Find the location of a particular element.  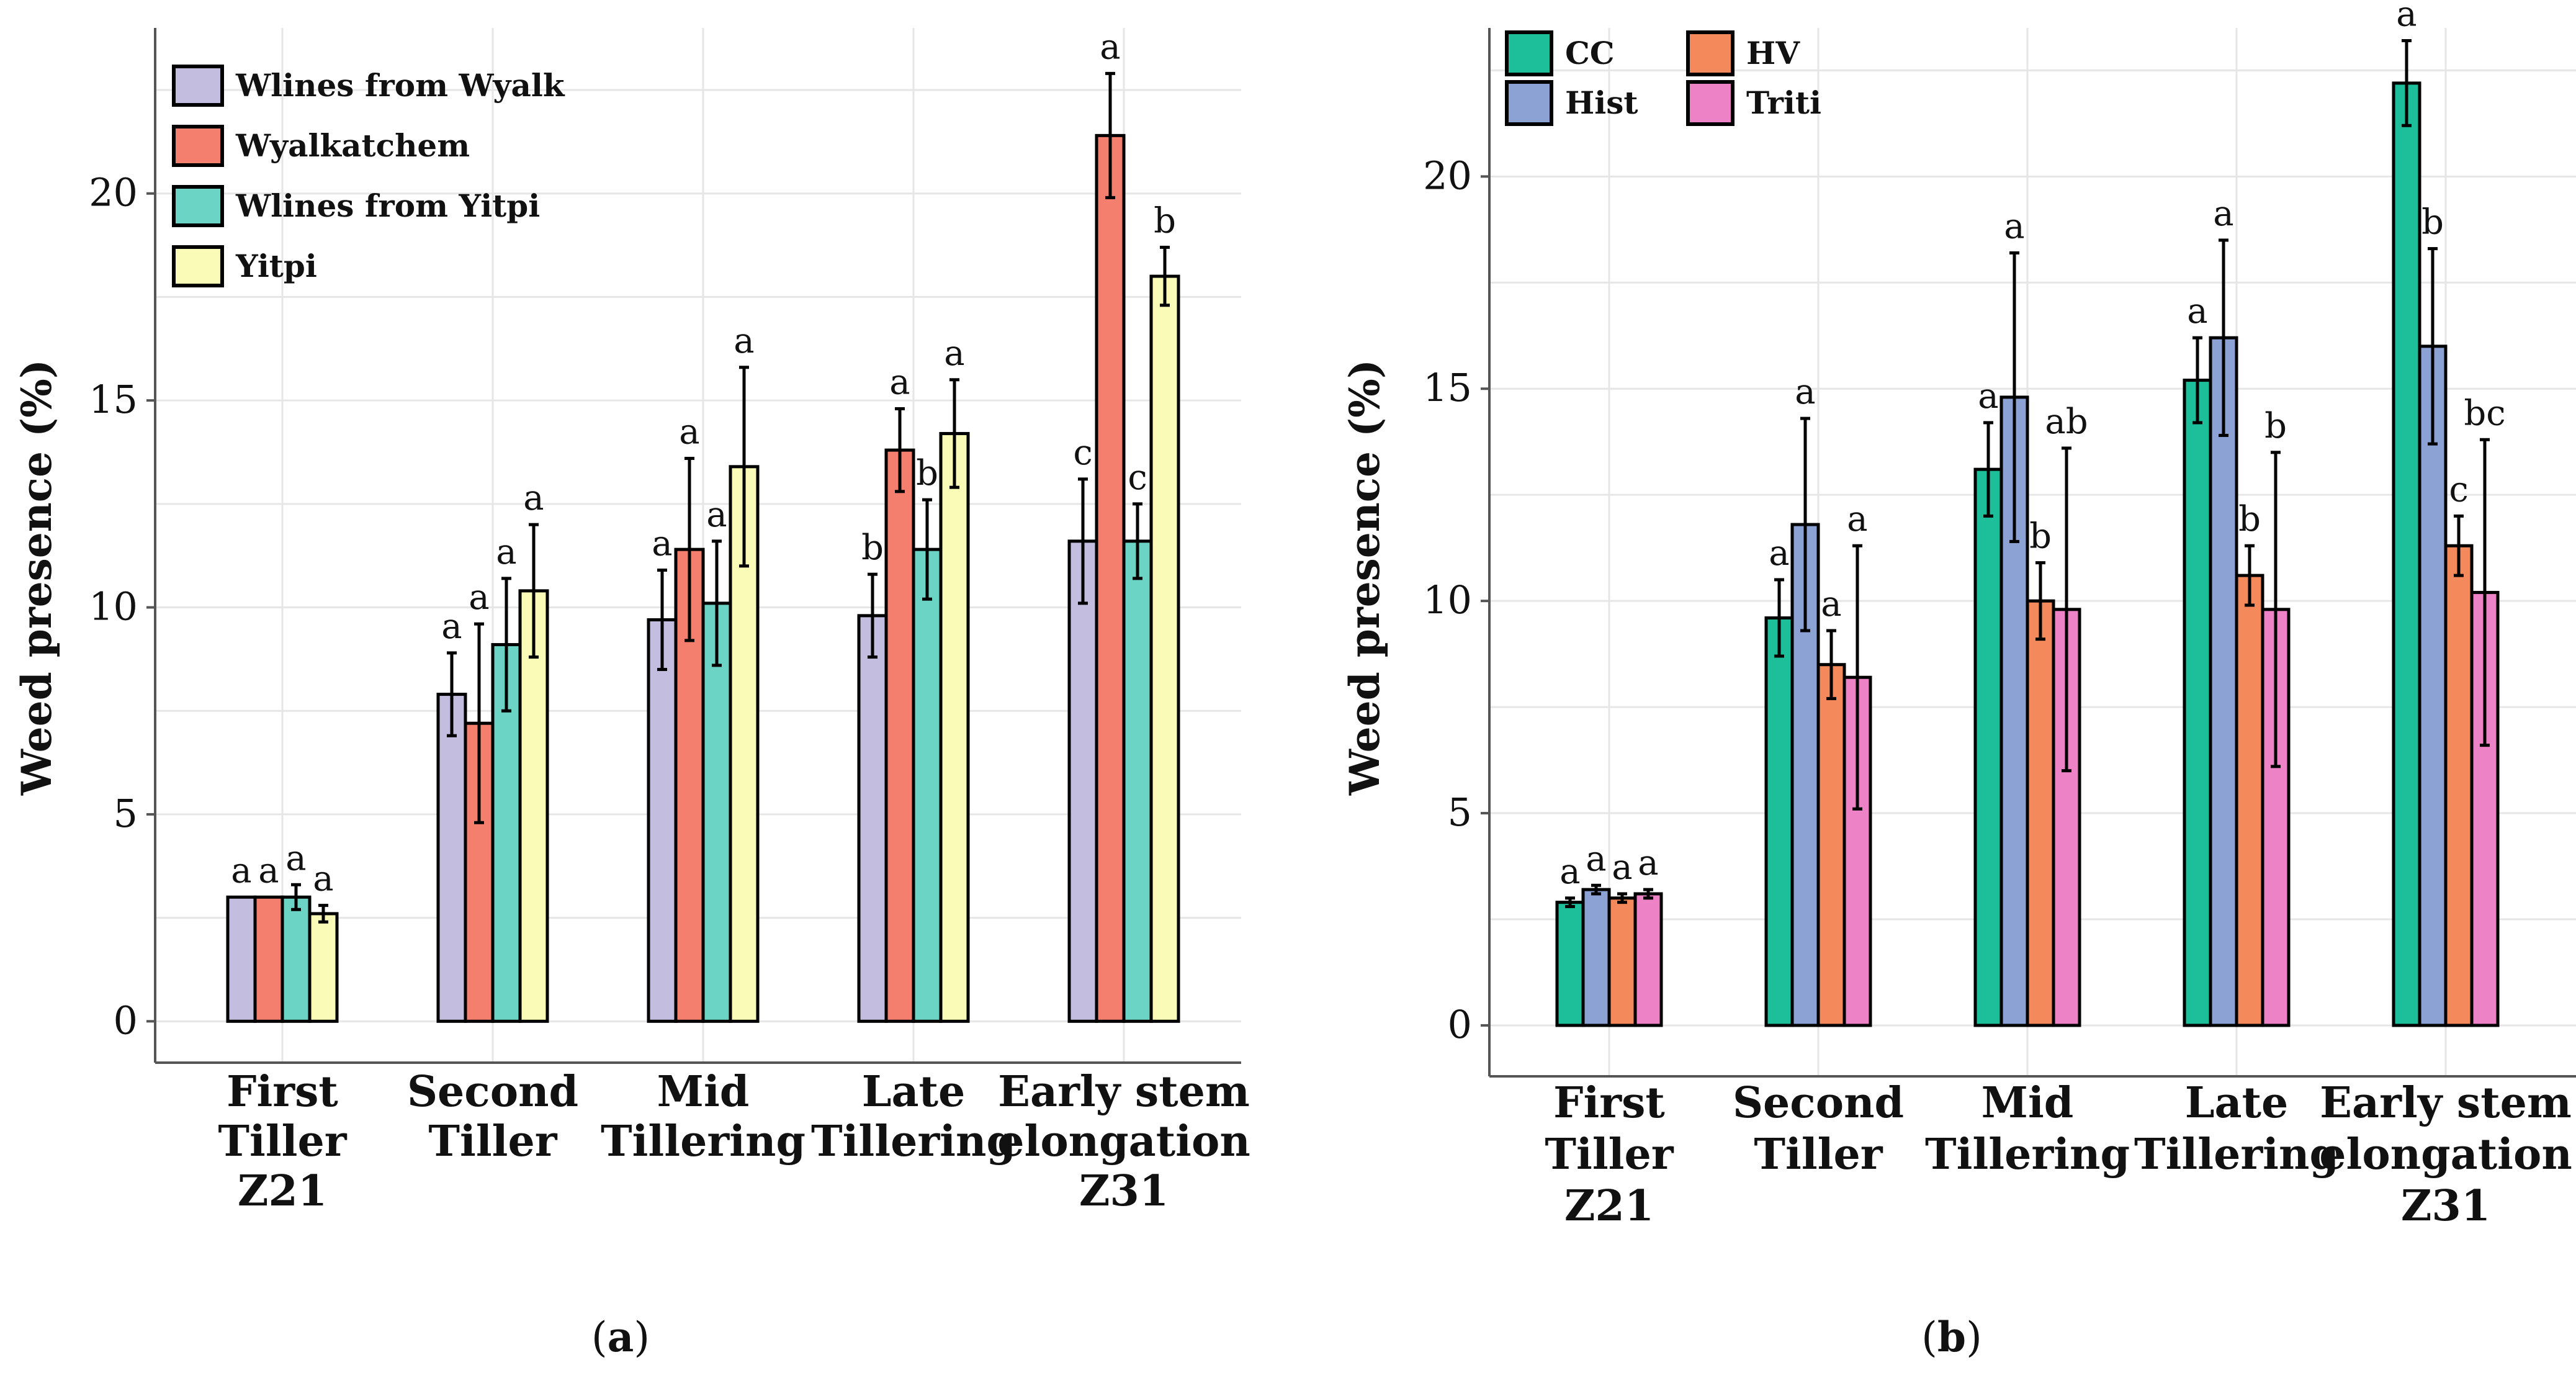

legend-label: Triti is located at coordinates (1784, 102).